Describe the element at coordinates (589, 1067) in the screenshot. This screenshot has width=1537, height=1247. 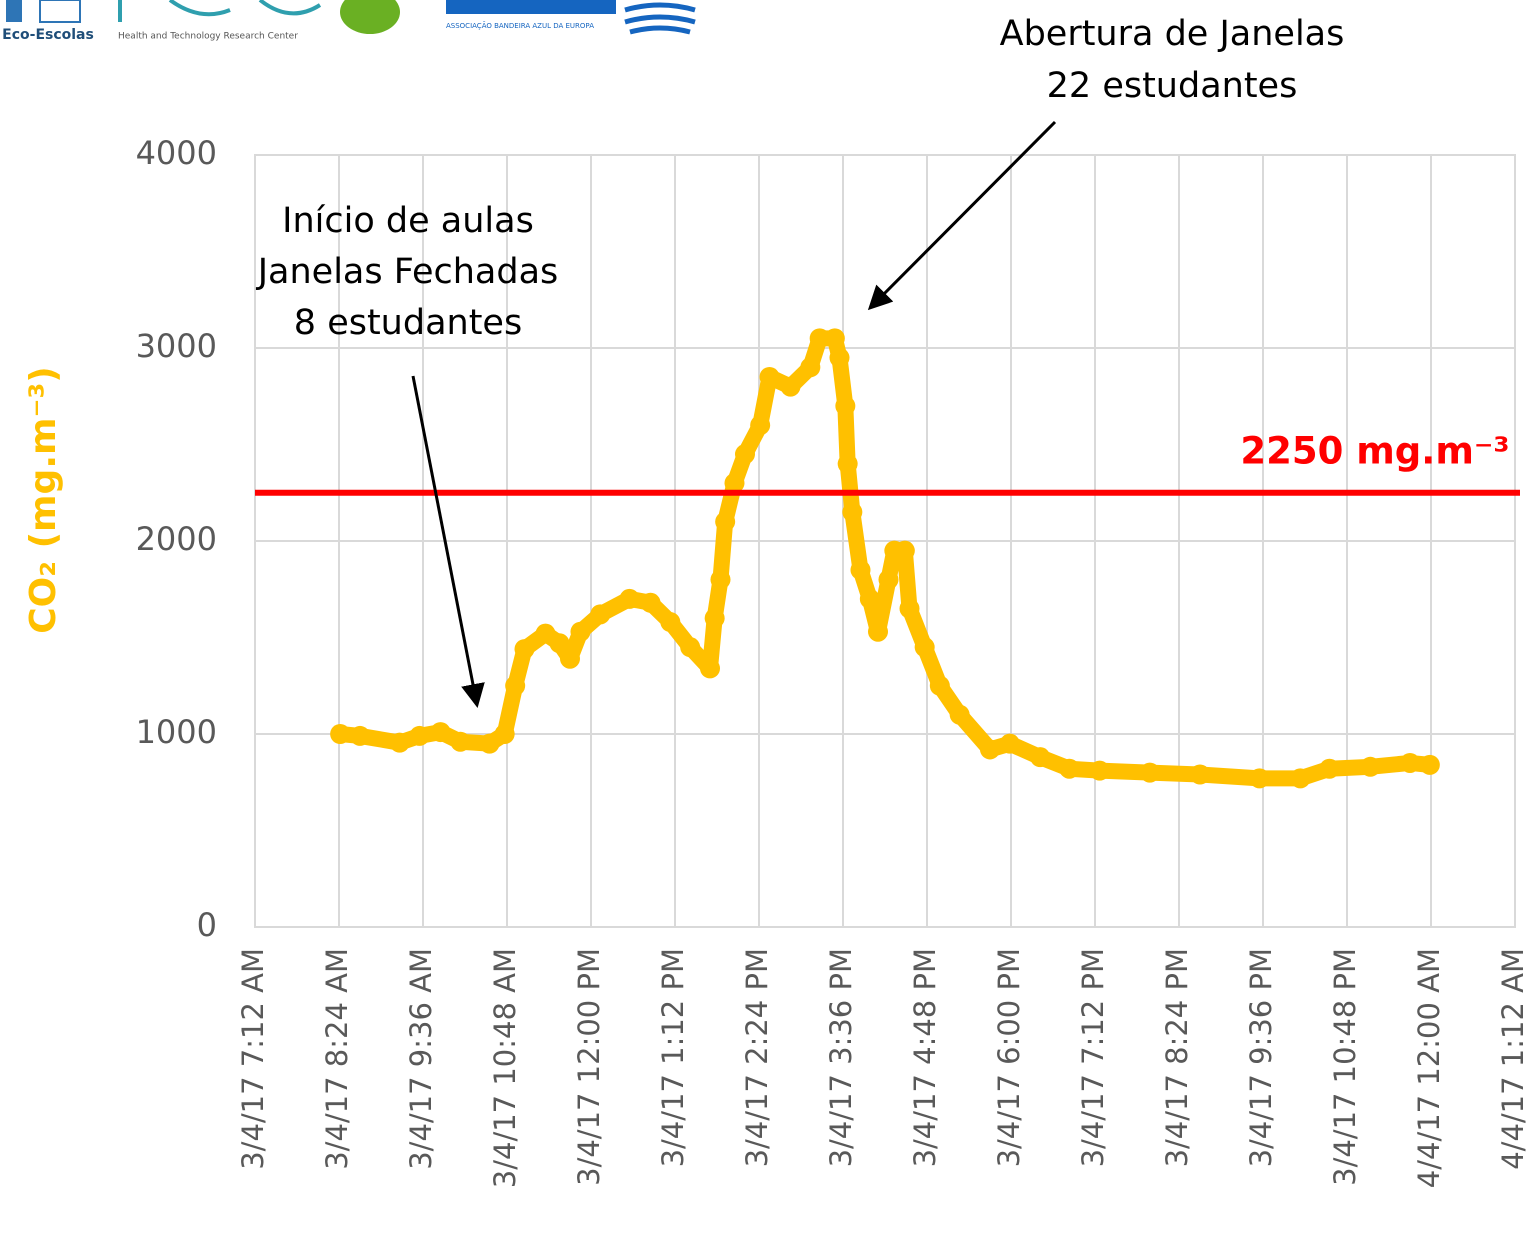
I see `x-tick-label: 3/4/17 12:00 PM` at that location.